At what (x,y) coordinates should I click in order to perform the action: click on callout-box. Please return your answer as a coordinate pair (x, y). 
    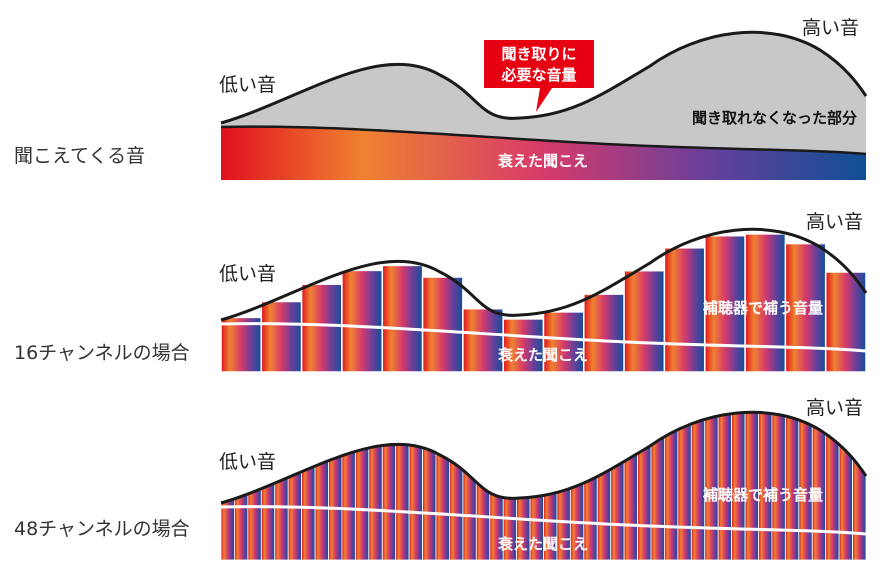
    Looking at the image, I should click on (539, 76).